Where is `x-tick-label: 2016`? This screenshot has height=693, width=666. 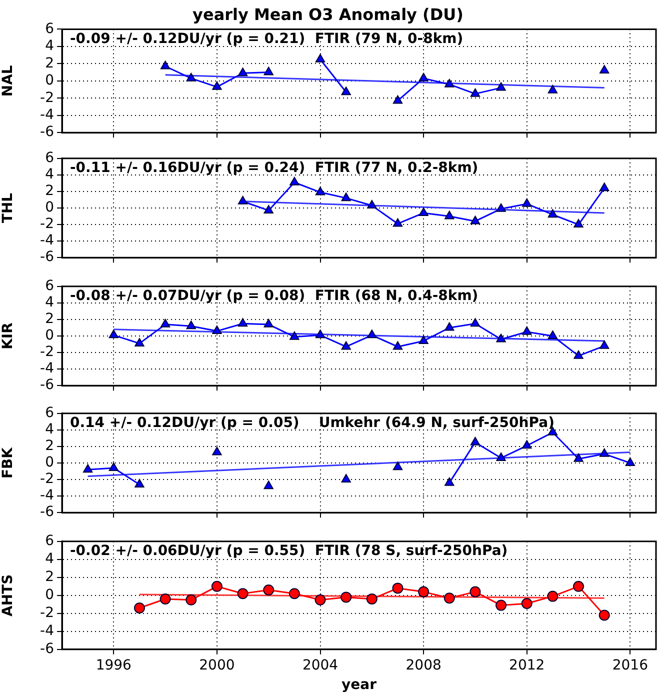 x-tick-label: 2016 is located at coordinates (630, 665).